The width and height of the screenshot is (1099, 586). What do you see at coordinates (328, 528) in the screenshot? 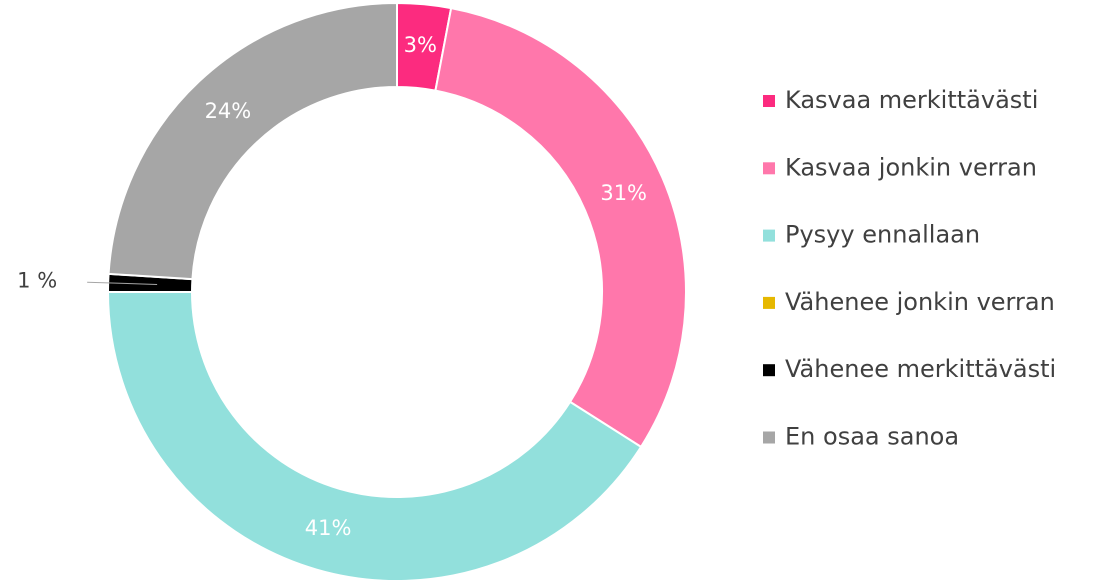
I see `data-label: 41%` at bounding box center [328, 528].